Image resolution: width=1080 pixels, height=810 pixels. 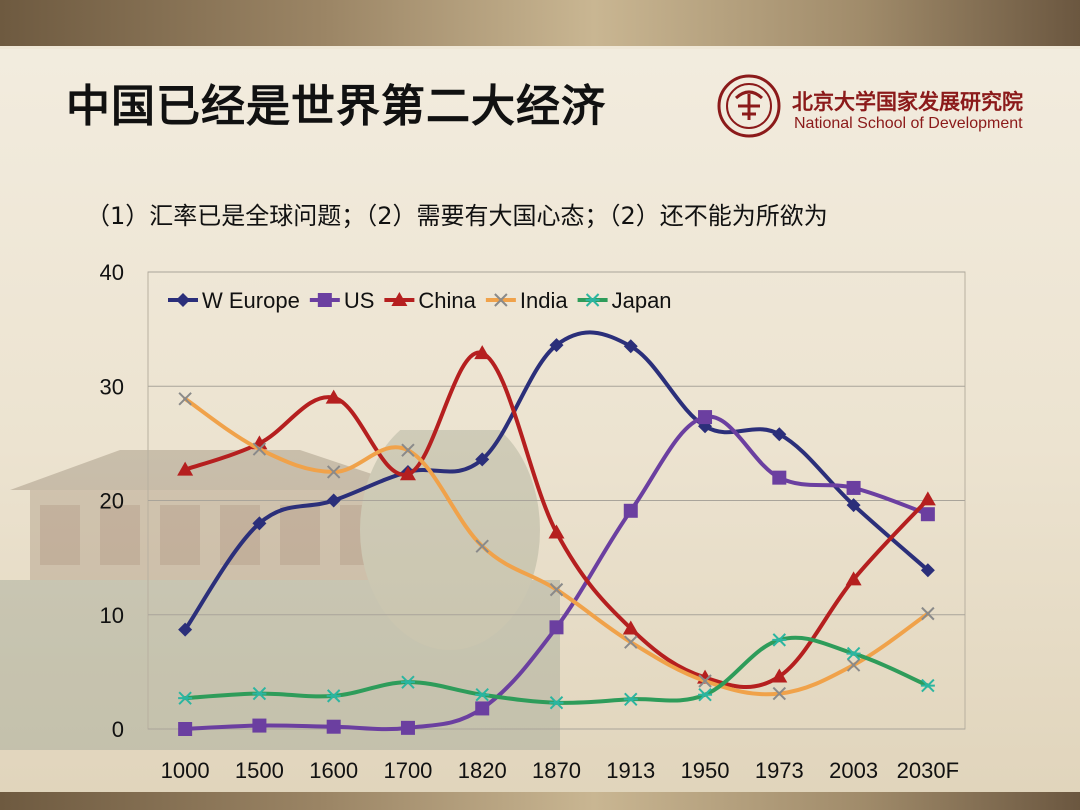 What do you see at coordinates (447, 300) in the screenshot?
I see `legend-label-china: China` at bounding box center [447, 300].